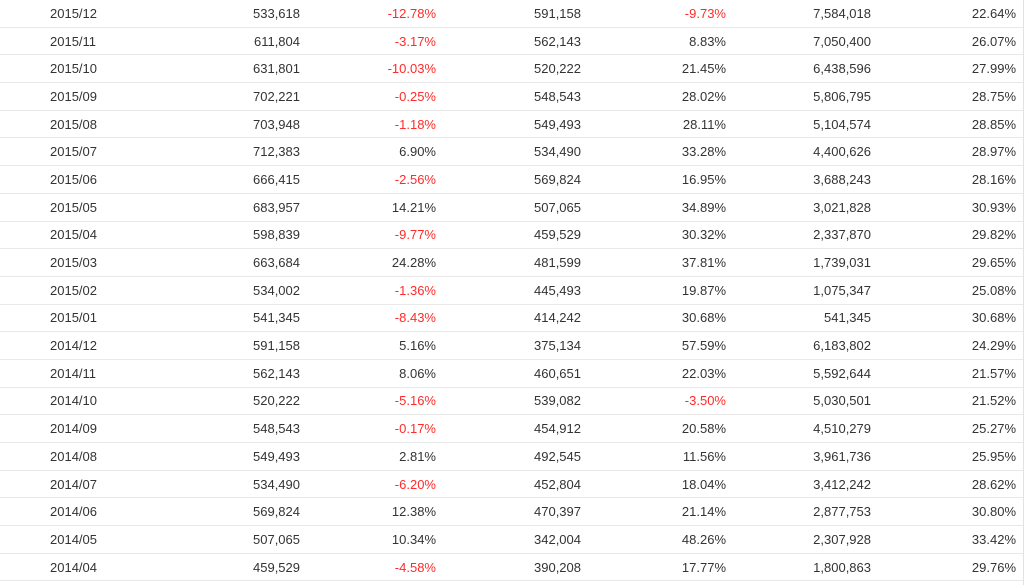 This screenshot has width=1024, height=585. I want to click on table-cell: -2.56%, so click(415, 179).